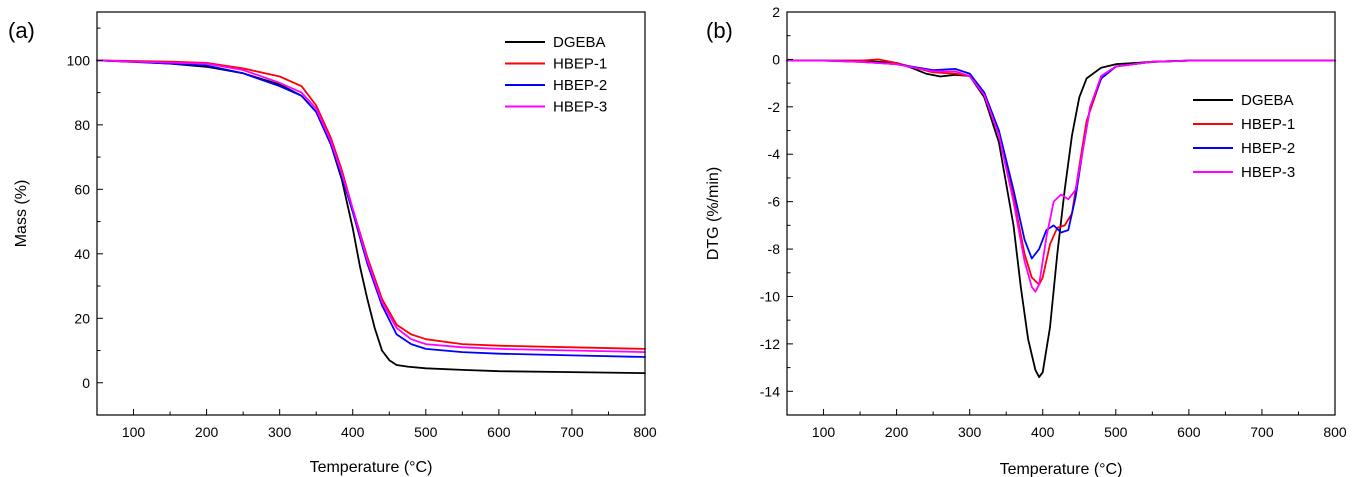 Image resolution: width=1353 pixels, height=477 pixels. Describe the element at coordinates (770, 296) in the screenshot. I see `y-tick-label: -10` at that location.